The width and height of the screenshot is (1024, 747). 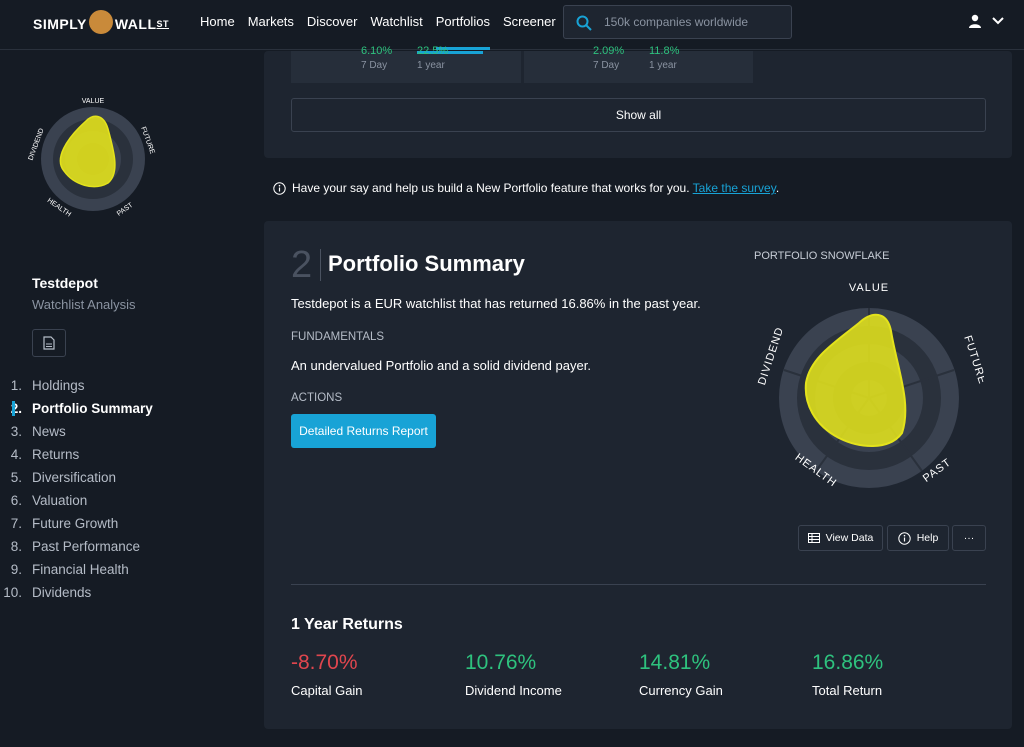 What do you see at coordinates (324, 662) in the screenshot?
I see `stat-value: -8.70%` at bounding box center [324, 662].